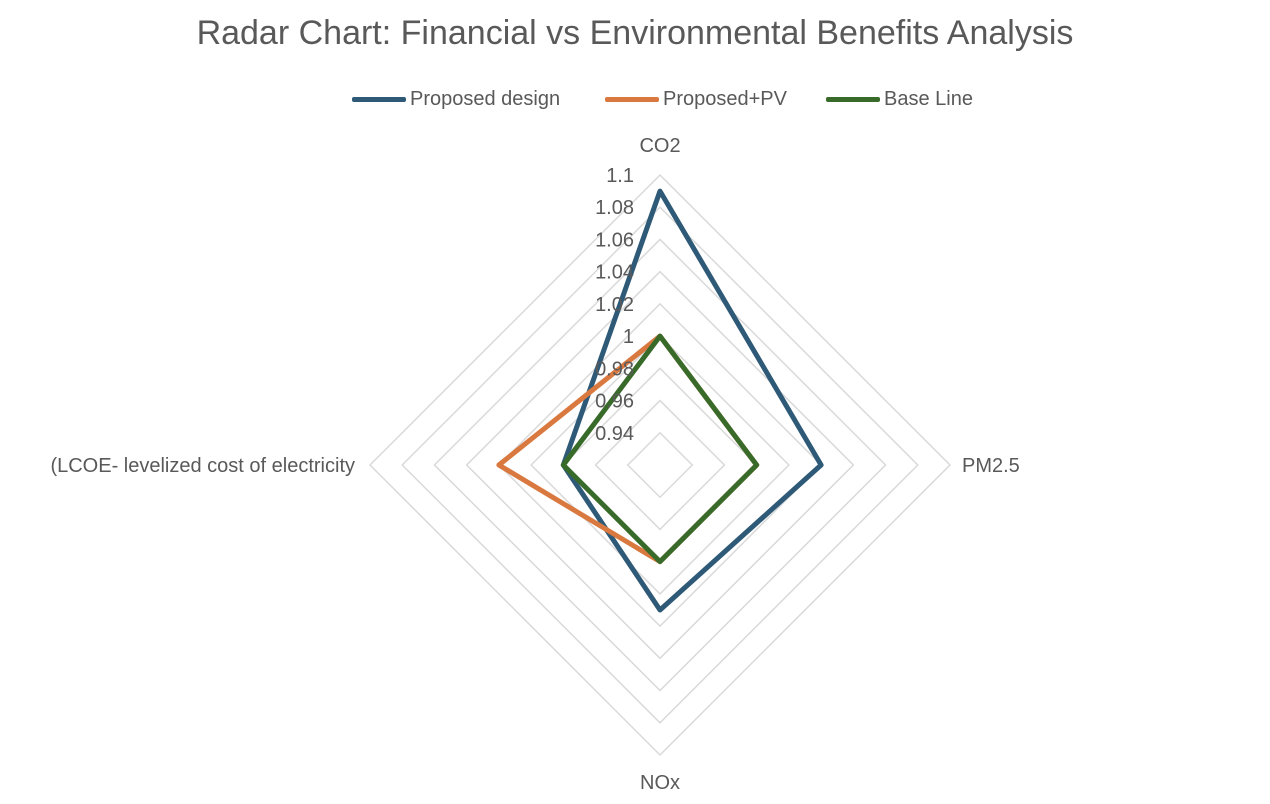  What do you see at coordinates (991, 466) in the screenshot?
I see `axis-label-pm25: PM2.5` at bounding box center [991, 466].